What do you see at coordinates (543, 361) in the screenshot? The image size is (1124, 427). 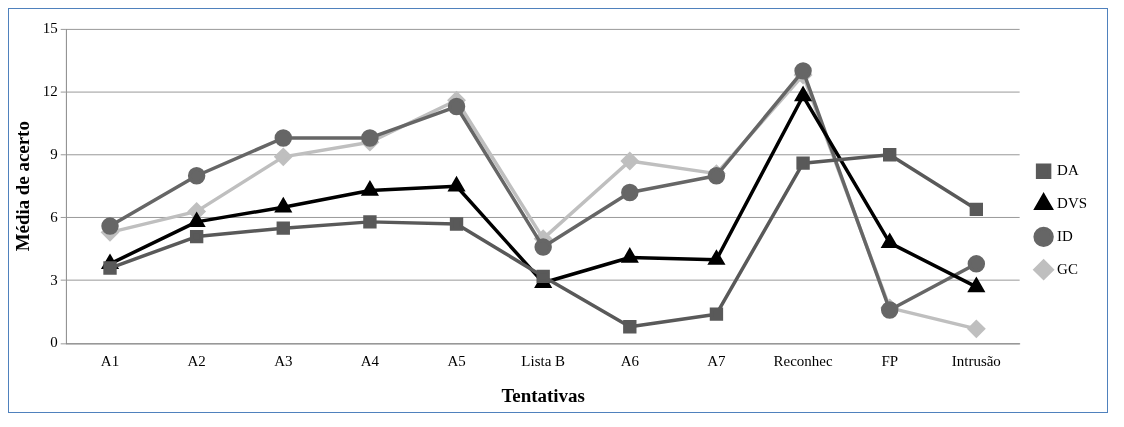 I see `x-tick-label: Lista B` at bounding box center [543, 361].